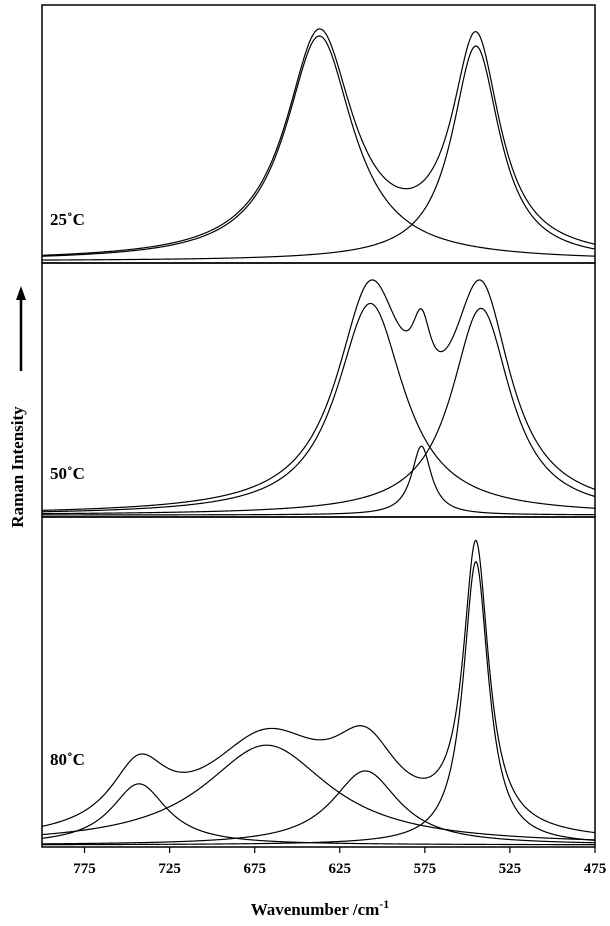 The height and width of the screenshot is (926, 610). Describe the element at coordinates (510, 869) in the screenshot. I see `x-tick-label-525: 525` at that location.